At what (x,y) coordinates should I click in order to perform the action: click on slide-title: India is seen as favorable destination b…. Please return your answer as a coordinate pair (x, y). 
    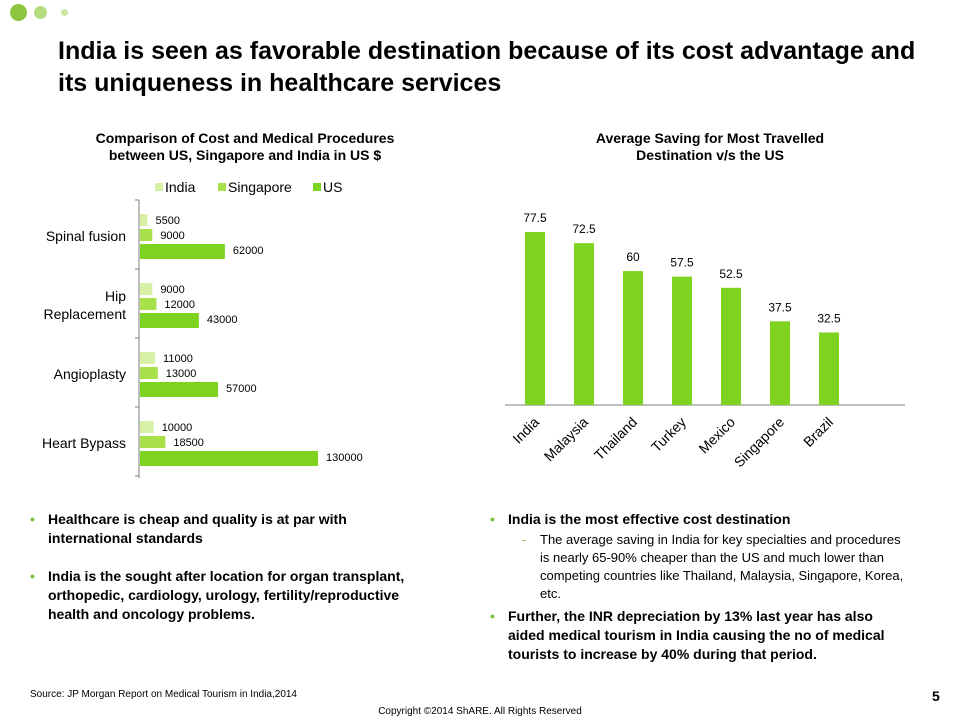
    Looking at the image, I should click on (487, 67).